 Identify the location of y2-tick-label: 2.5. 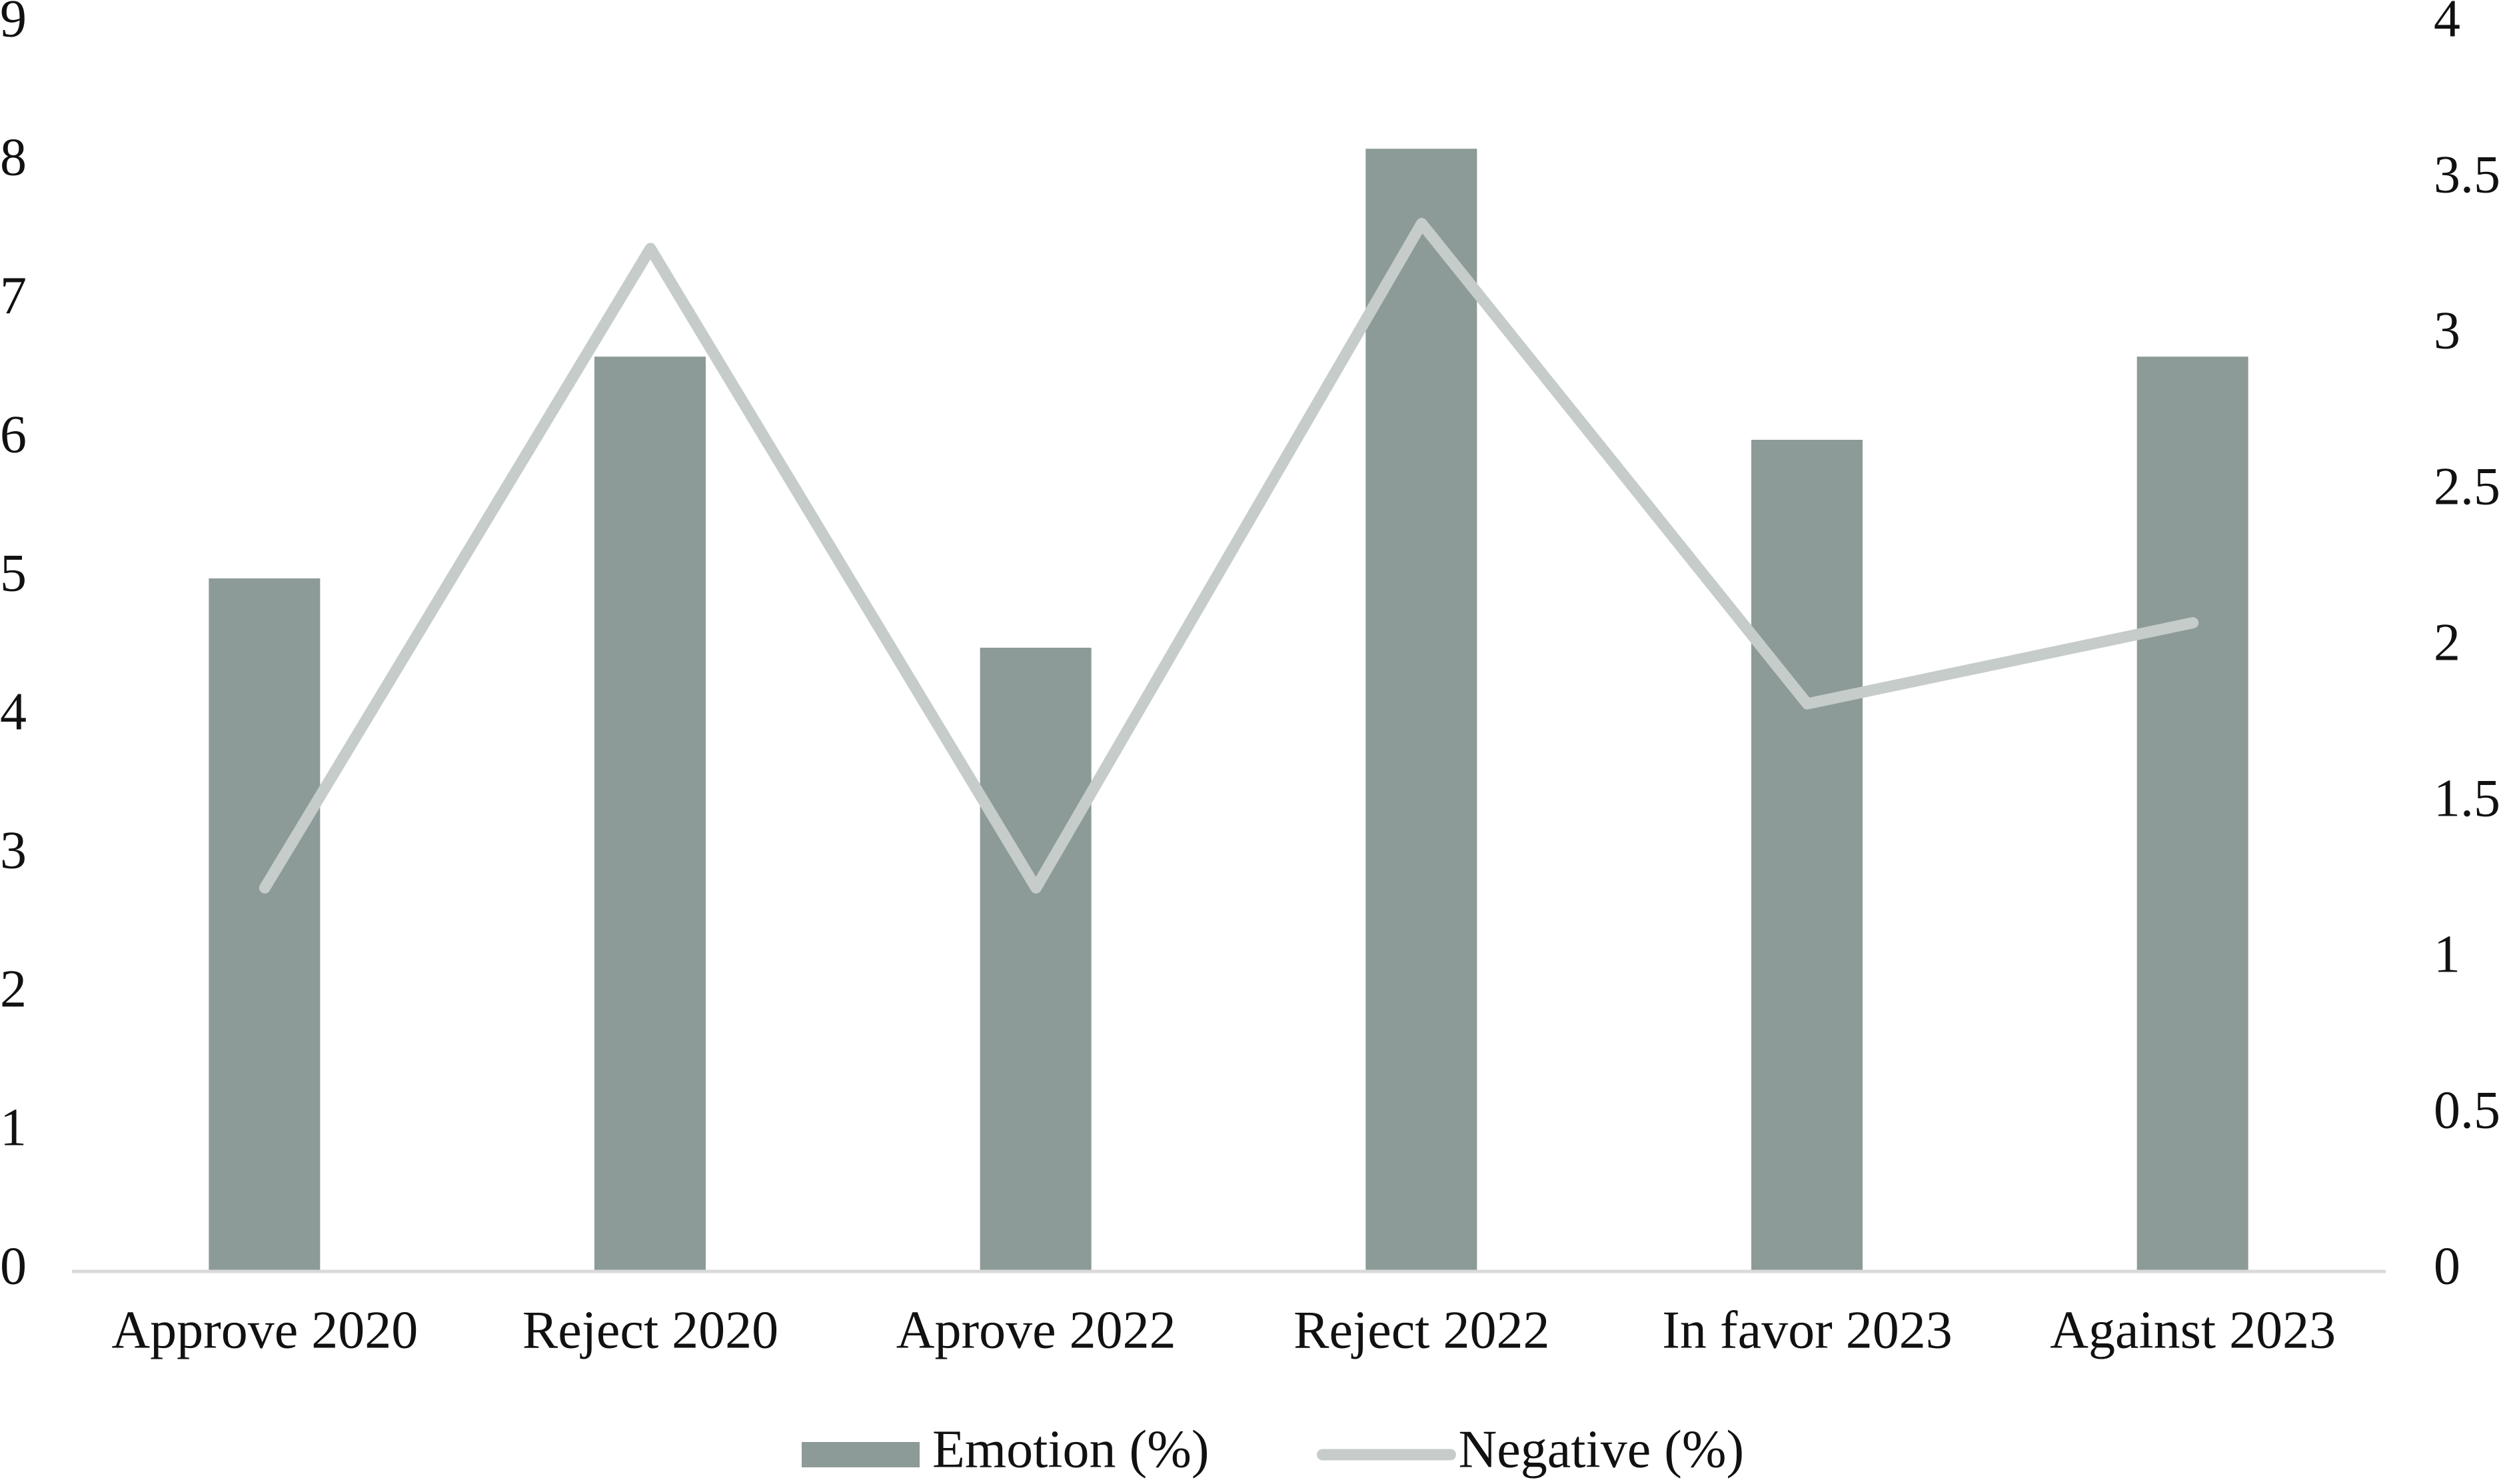
(2466, 486).